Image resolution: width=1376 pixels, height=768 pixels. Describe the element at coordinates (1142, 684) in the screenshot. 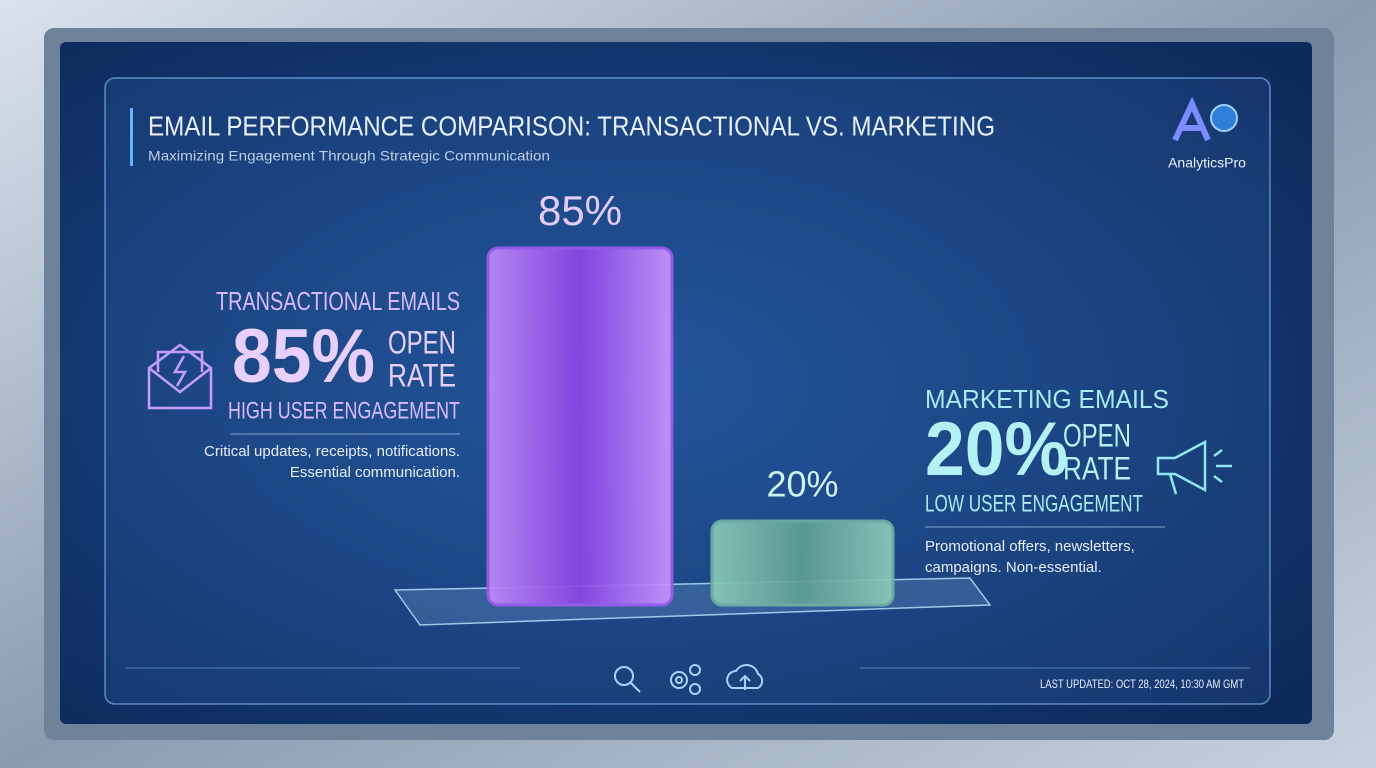

I see `last-updated: LAST UPDATED: OCT 28, 2024, 10:30 AM GMT` at that location.